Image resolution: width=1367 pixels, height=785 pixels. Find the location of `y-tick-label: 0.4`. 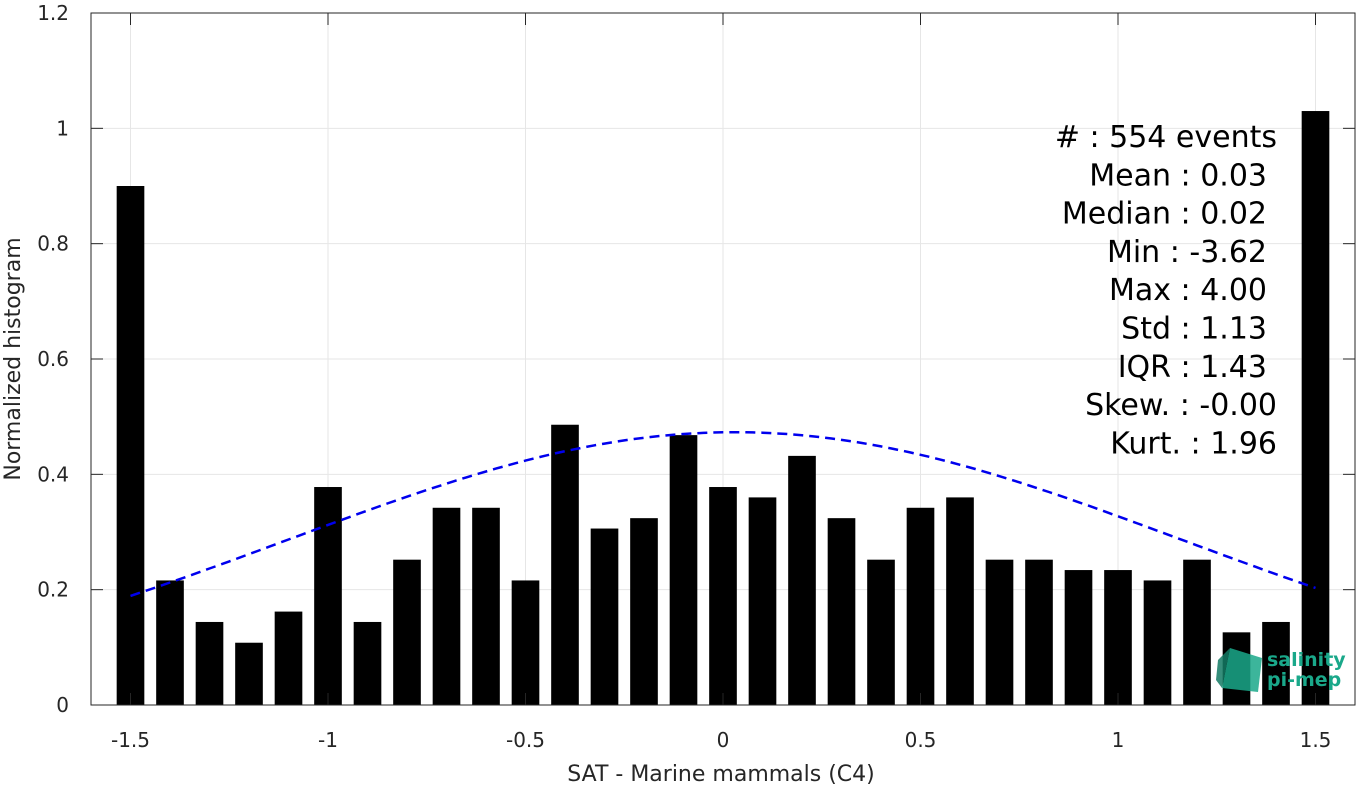

y-tick-label: 0.4 is located at coordinates (53, 474).